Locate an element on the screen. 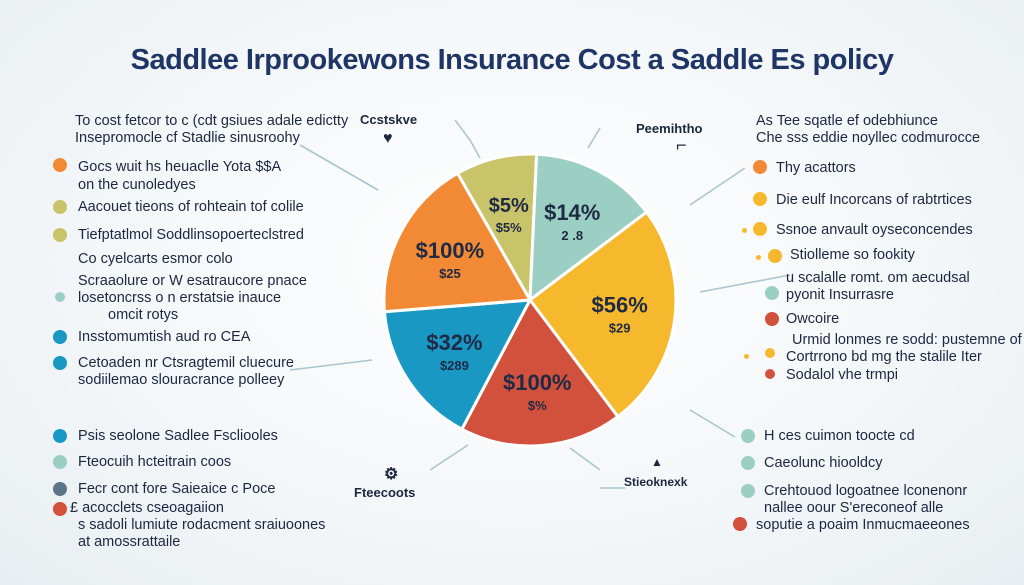 The width and height of the screenshot is (1024, 585). right-bottom-text: soputie a poaim Inmucmaeeones is located at coordinates (863, 525).